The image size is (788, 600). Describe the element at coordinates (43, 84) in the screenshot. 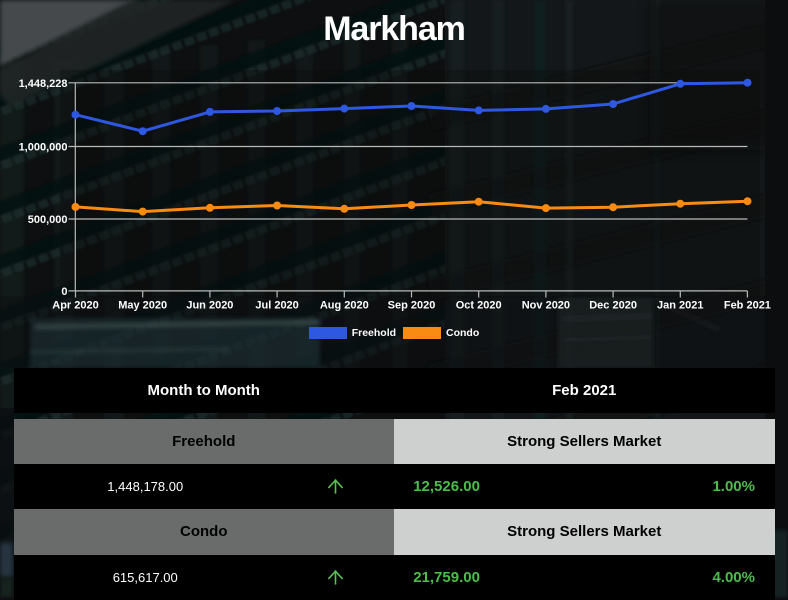

I see `svg-text: 1,448,228` at that location.